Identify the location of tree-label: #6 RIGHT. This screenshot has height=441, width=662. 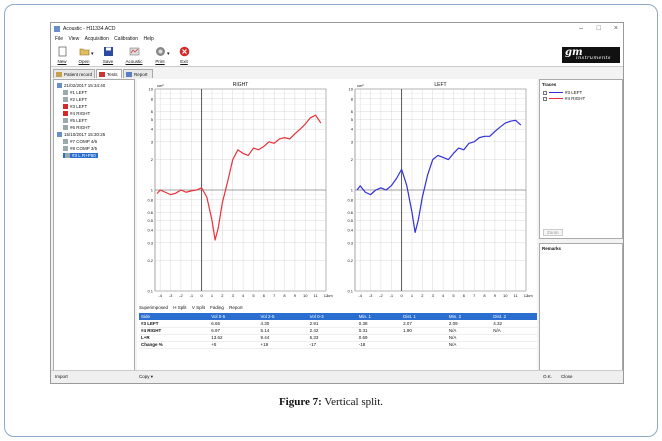
(80, 127).